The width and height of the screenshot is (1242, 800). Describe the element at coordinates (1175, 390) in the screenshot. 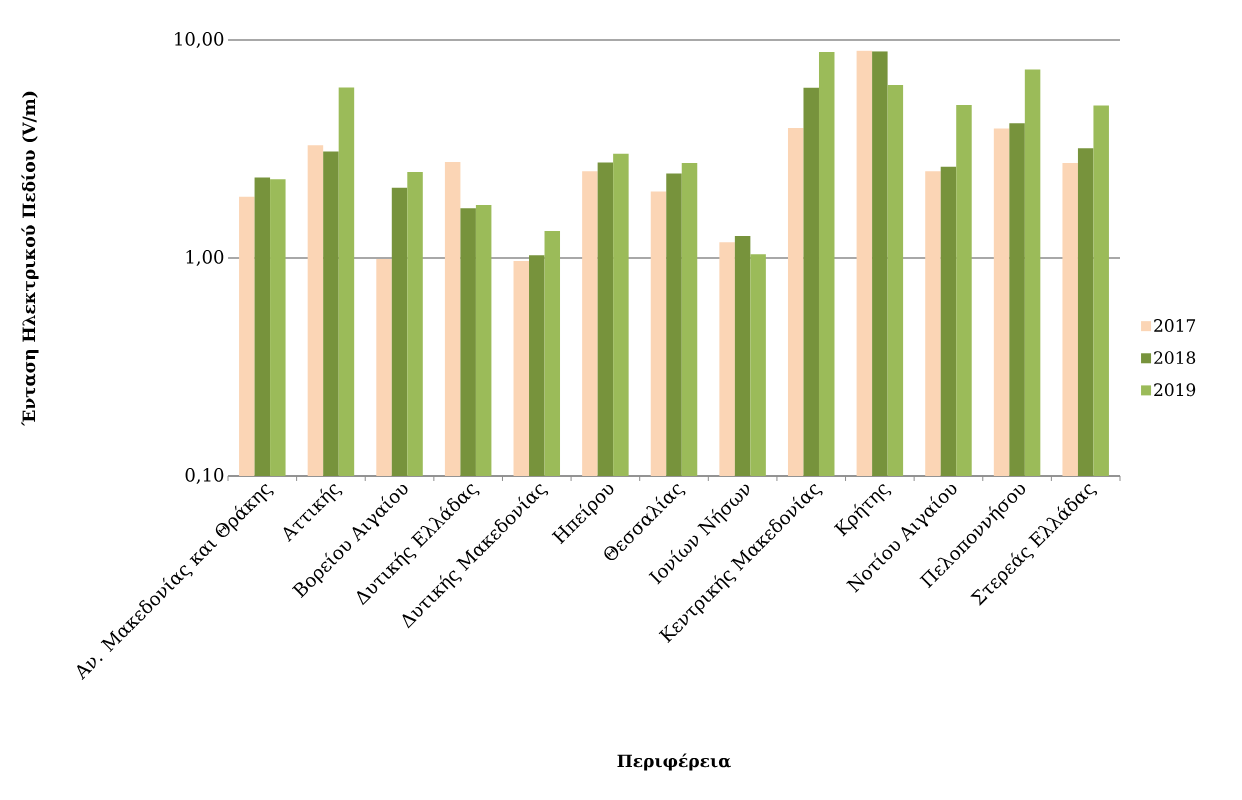

I see `legend-label: 2019` at that location.